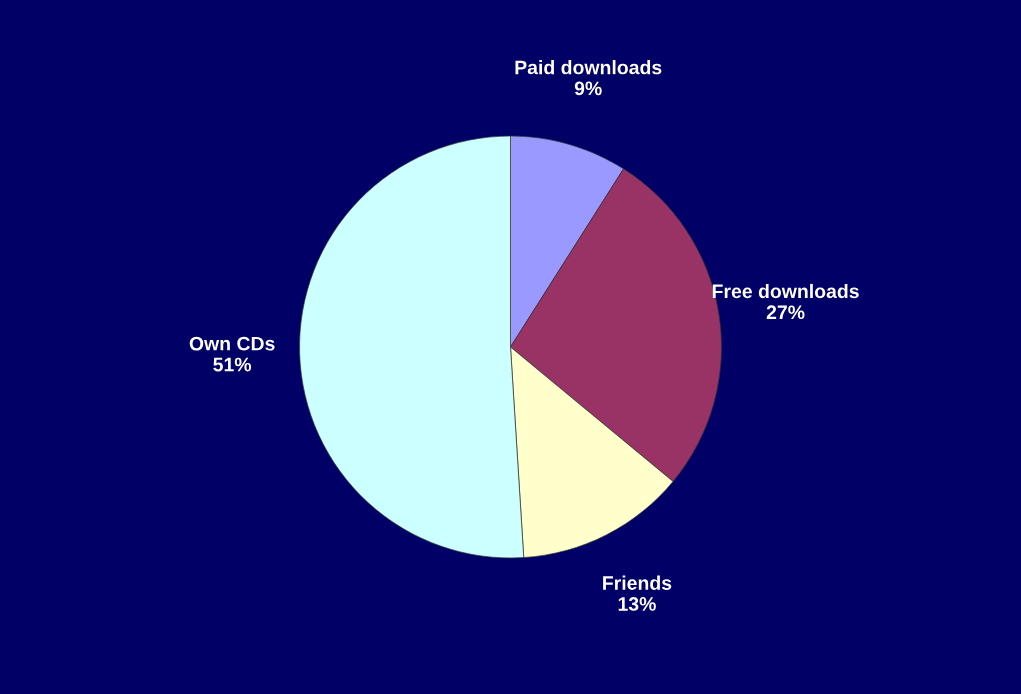 The width and height of the screenshot is (1021, 694). What do you see at coordinates (232, 364) in the screenshot?
I see `data-label: 51%` at bounding box center [232, 364].